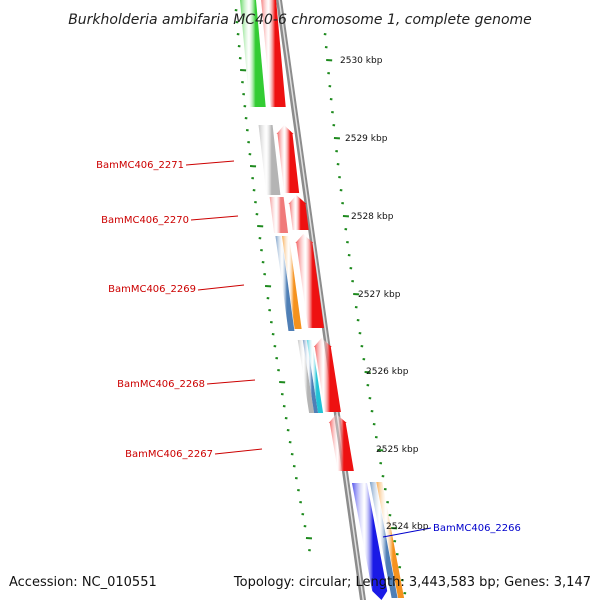  What do you see at coordinates (279, 215) in the screenshot?
I see `gene-2270-pink` at bounding box center [279, 215].